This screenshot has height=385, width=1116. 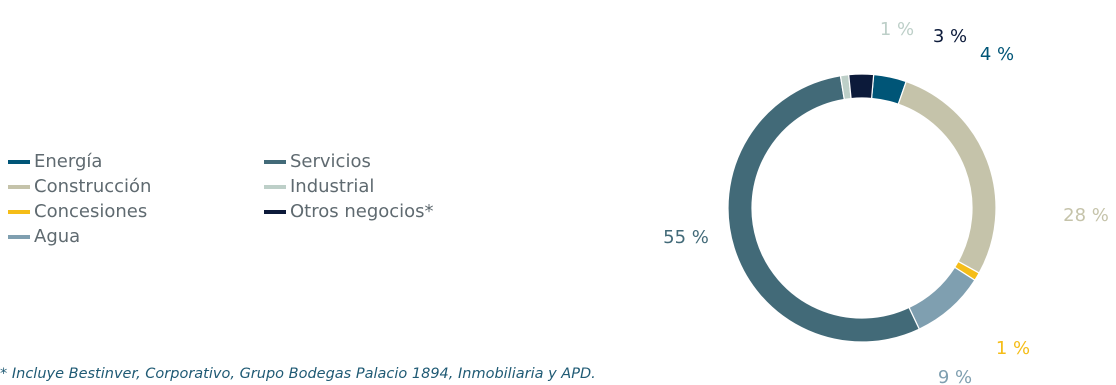 I want to click on slice-label-0: 4 %, so click(x=997, y=54).